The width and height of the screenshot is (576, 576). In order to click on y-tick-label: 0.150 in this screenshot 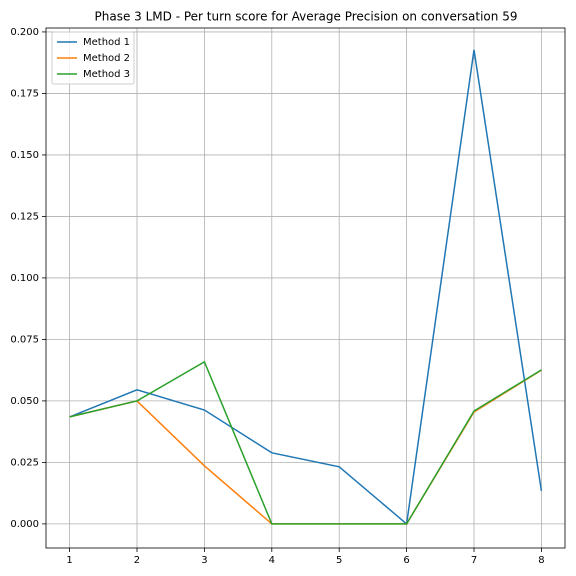, I will do `click(24, 155)`.